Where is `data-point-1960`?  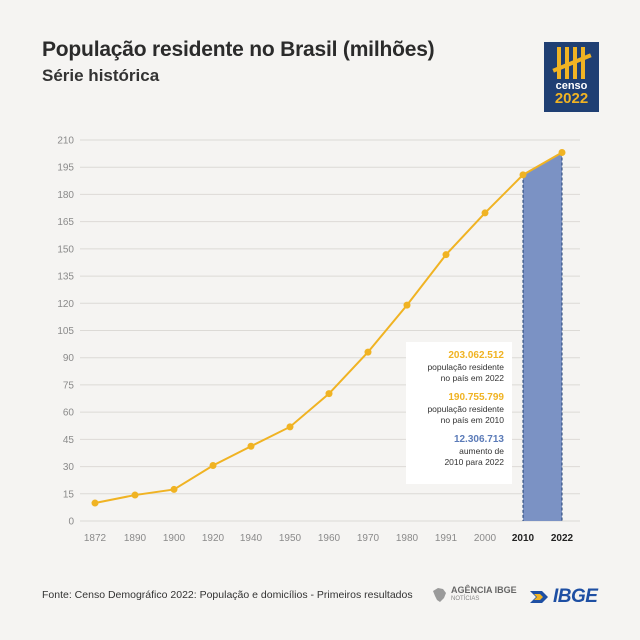 data-point-1960 is located at coordinates (329, 394).